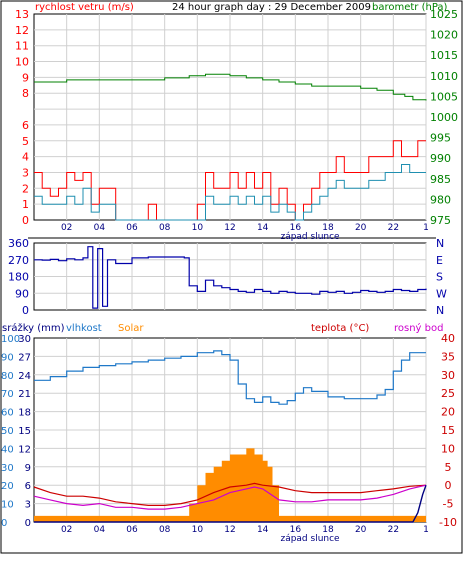 The height and width of the screenshot is (570, 464). What do you see at coordinates (24, 413) in the screenshot?
I see `y-tick-label-rain: 18` at bounding box center [24, 413].